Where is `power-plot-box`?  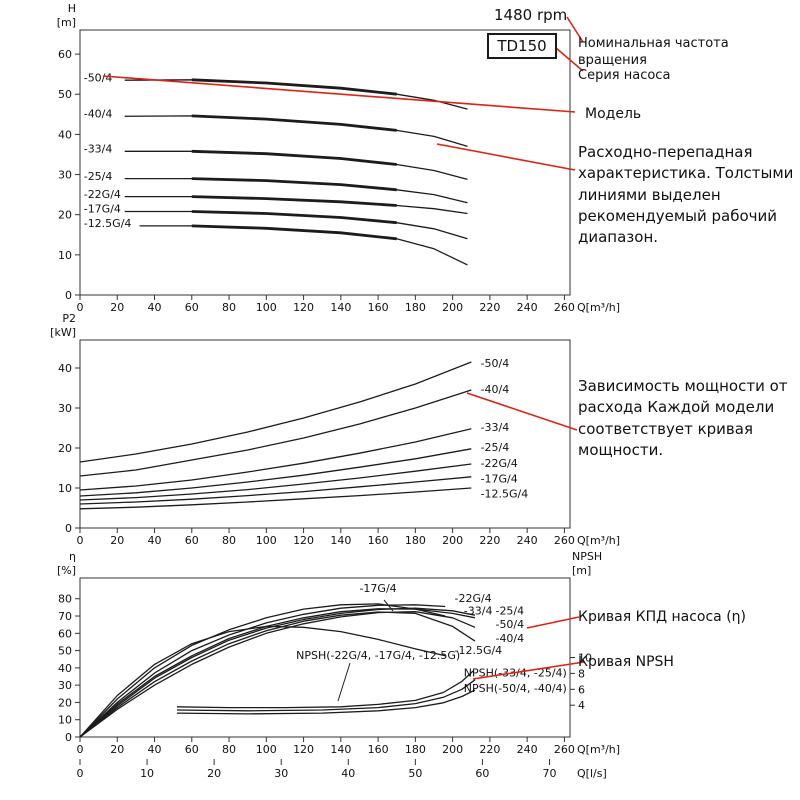 power-plot-box is located at coordinates (325, 434).